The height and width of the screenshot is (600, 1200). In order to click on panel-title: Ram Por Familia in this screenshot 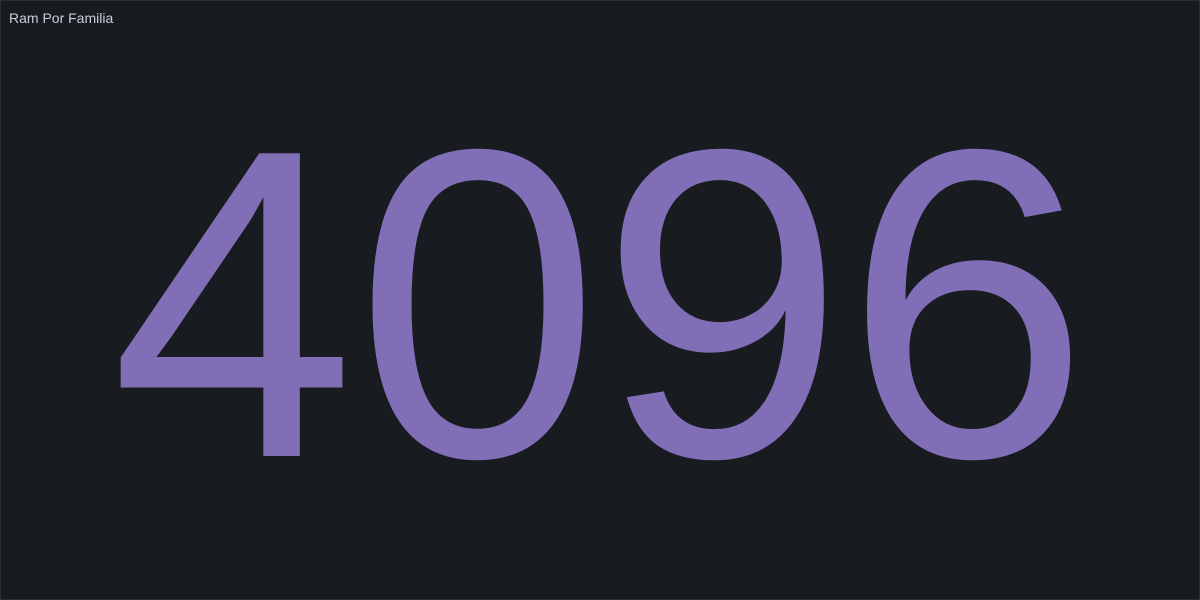, I will do `click(61, 18)`.